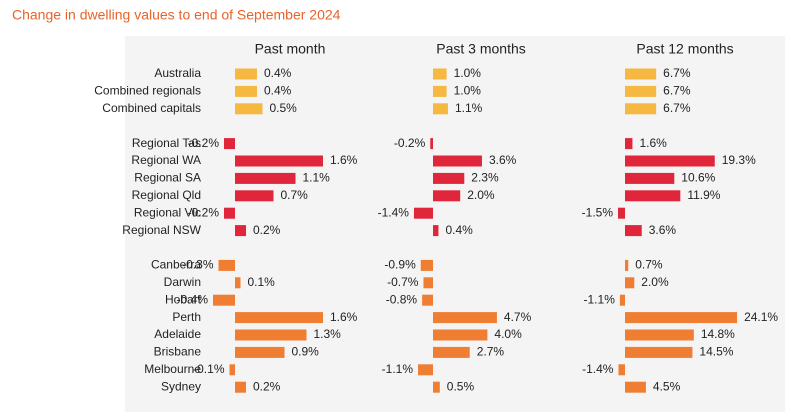 The height and width of the screenshot is (418, 800). I want to click on category-label: Sydney, so click(181, 386).